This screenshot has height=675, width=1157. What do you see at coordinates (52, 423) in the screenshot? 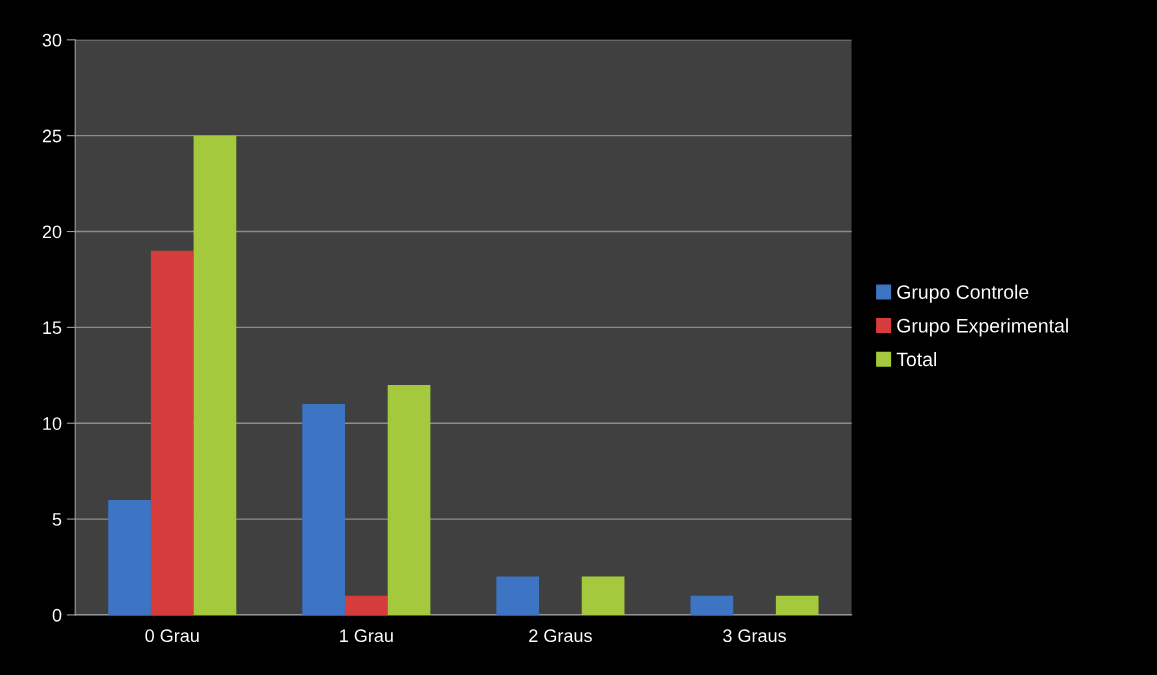
I see `y-tick-label: 10` at bounding box center [52, 423].